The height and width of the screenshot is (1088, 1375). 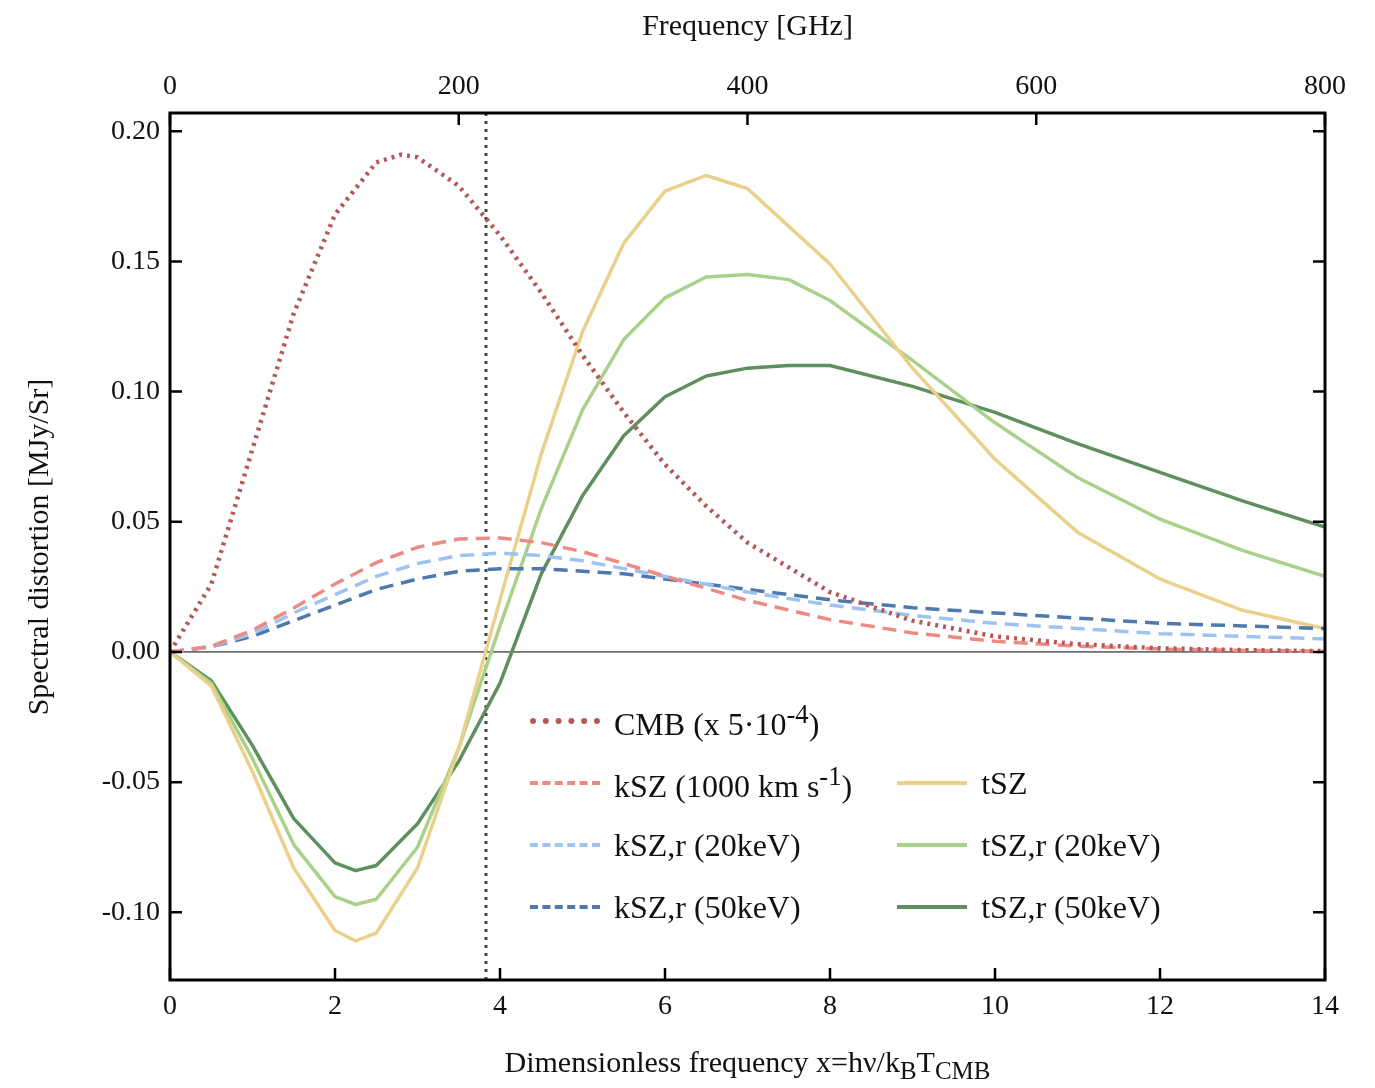 I want to click on x-tick-label: 6, so click(x=665, y=1005).